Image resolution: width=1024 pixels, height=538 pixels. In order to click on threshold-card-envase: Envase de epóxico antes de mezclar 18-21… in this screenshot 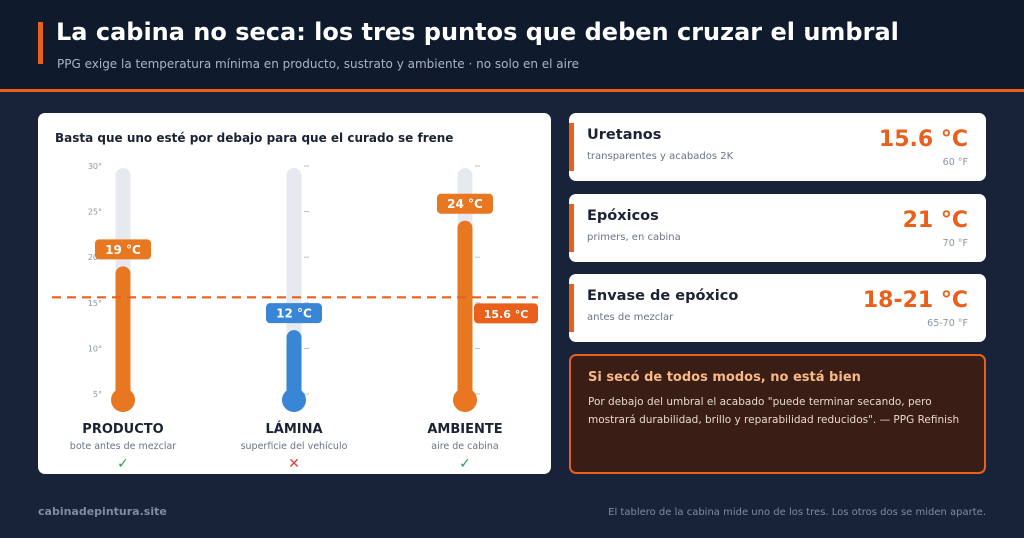, I will do `click(777, 308)`.